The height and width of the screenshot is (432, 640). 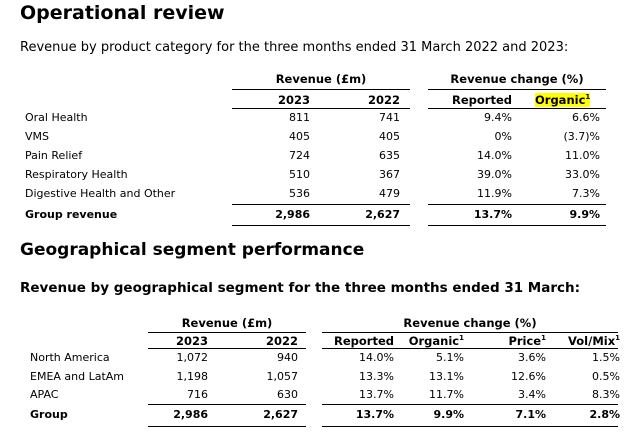 I want to click on cell-volmix: 0.5%, so click(x=606, y=376).